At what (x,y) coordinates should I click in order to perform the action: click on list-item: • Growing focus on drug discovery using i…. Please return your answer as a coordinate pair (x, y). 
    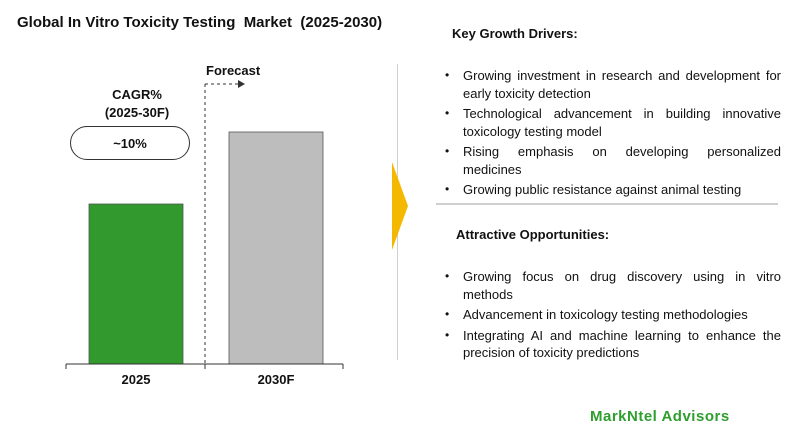
    Looking at the image, I should click on (610, 285).